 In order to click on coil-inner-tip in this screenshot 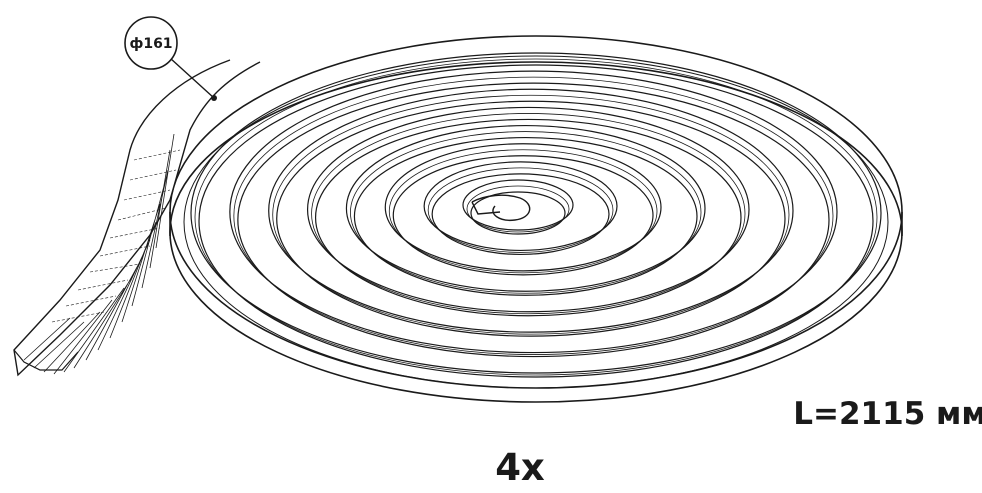, I will do `click(501, 207)`.